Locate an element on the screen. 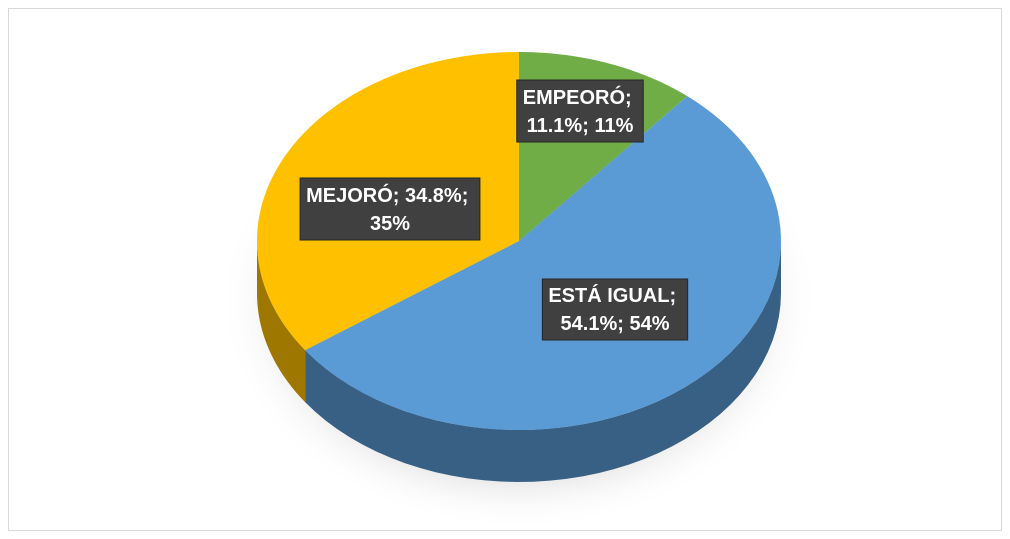  label-part: 35% is located at coordinates (390, 224).